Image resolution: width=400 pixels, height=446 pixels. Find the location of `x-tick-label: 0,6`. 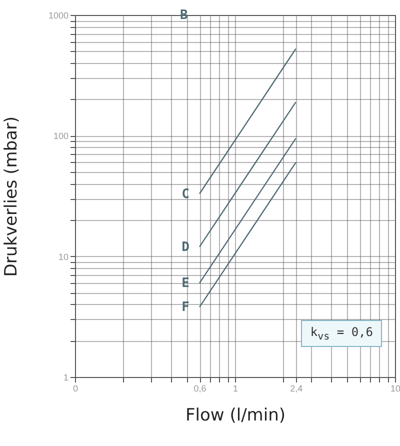

x-tick-label: 0,6 is located at coordinates (200, 389).